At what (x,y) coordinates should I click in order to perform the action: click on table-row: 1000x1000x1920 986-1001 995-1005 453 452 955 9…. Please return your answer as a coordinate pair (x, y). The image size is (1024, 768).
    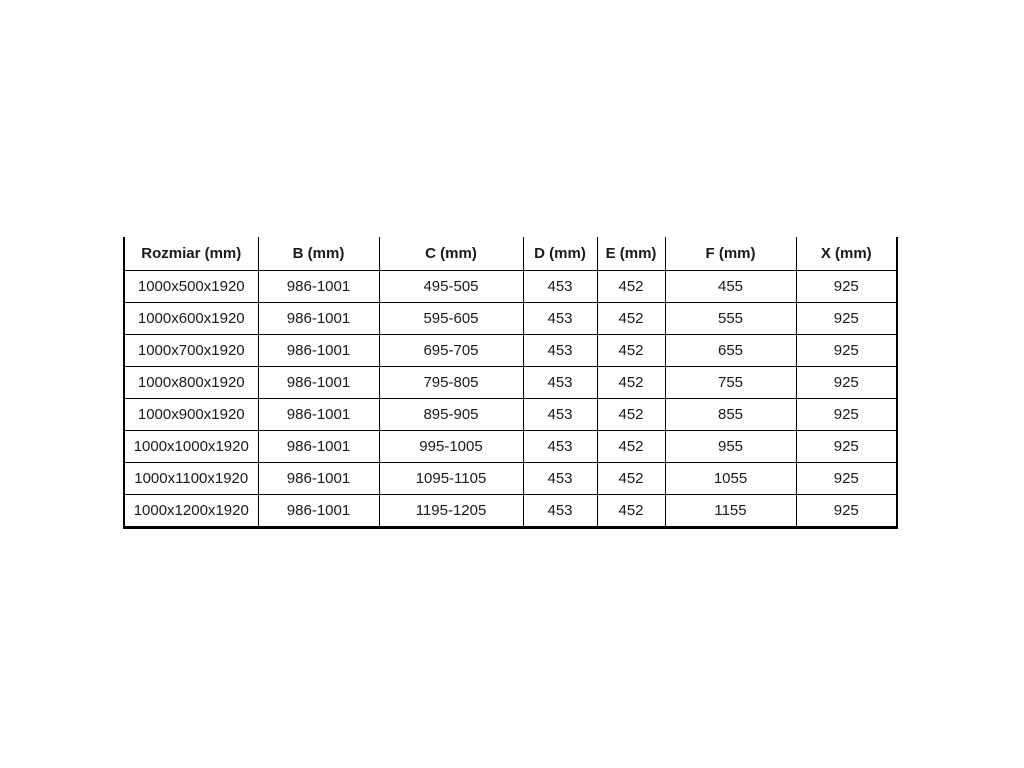
    Looking at the image, I should click on (510, 446).